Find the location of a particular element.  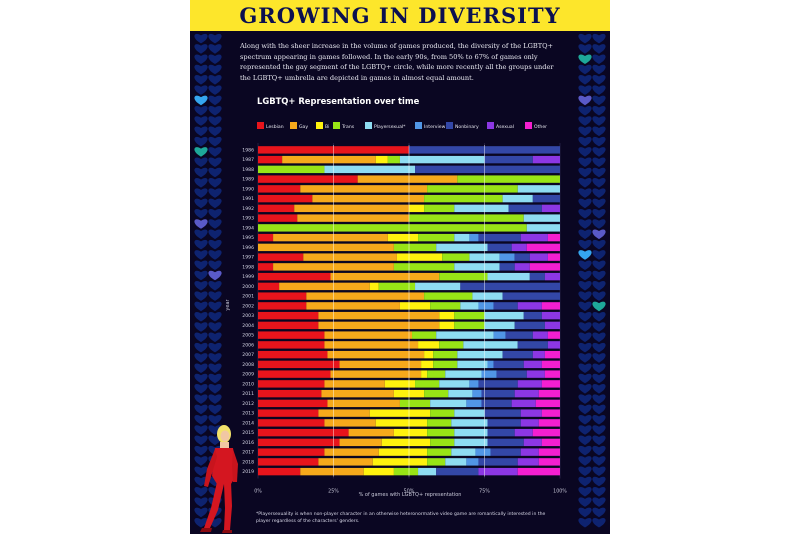

y-tick-label: 2002 is located at coordinates (248, 306).